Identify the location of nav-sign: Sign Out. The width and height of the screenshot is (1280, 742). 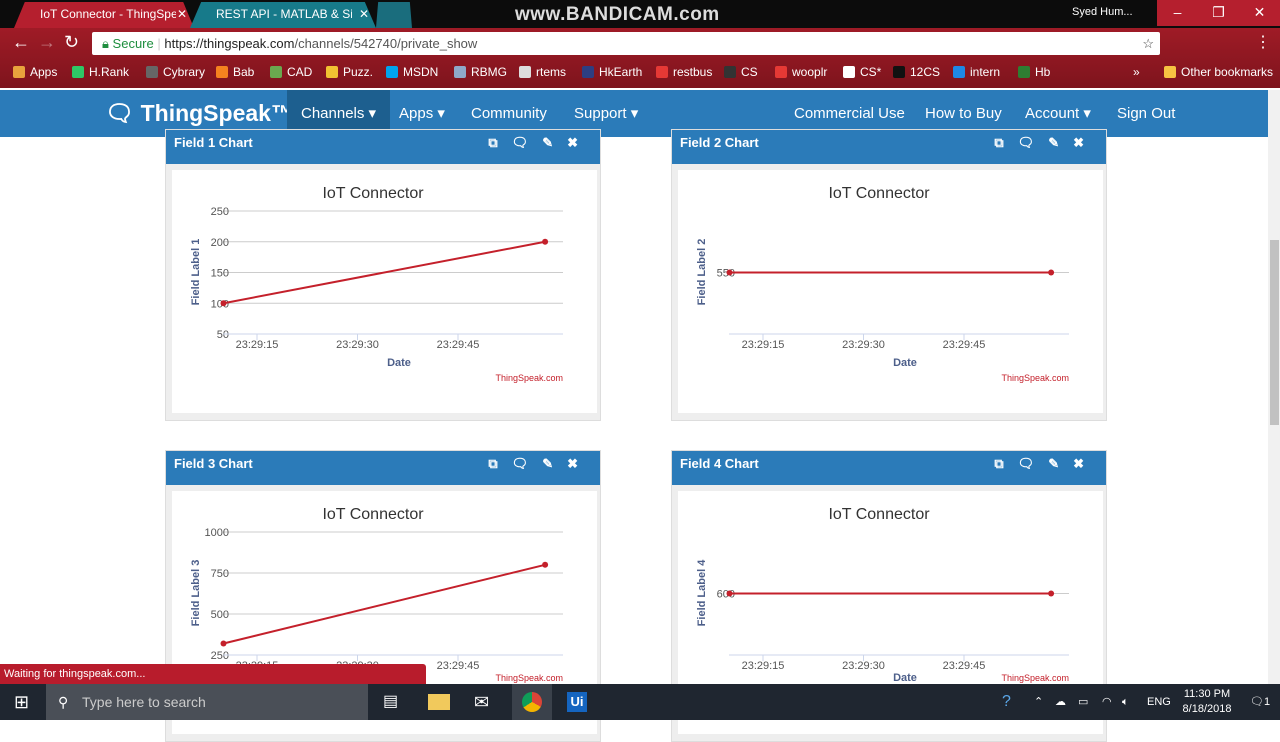
(1146, 113).